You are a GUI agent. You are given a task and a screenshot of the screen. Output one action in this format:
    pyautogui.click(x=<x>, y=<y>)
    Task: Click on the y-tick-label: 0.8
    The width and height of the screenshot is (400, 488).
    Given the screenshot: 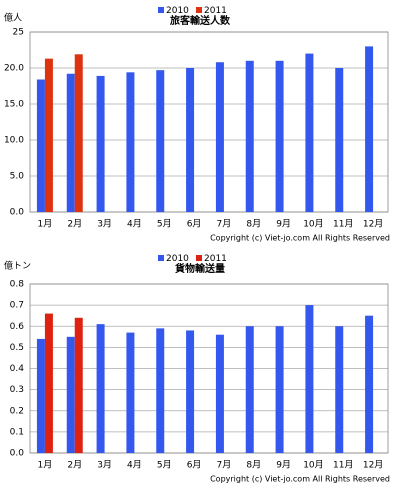 What is the action you would take?
    pyautogui.click(x=17, y=285)
    